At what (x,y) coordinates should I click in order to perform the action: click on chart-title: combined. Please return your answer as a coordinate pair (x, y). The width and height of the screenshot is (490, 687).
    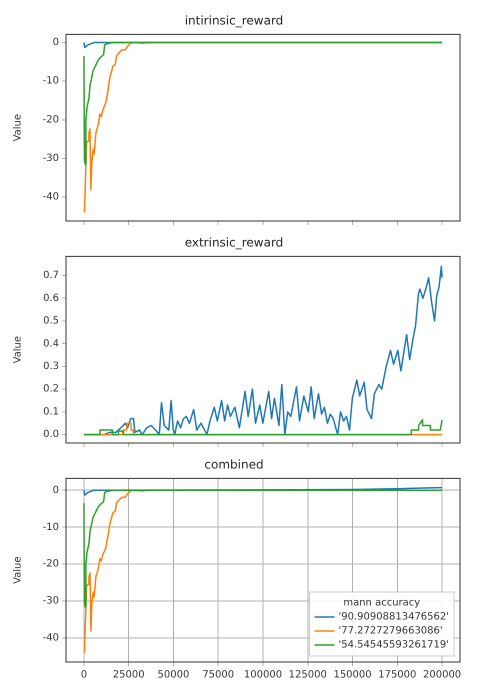
    Looking at the image, I should click on (234, 464).